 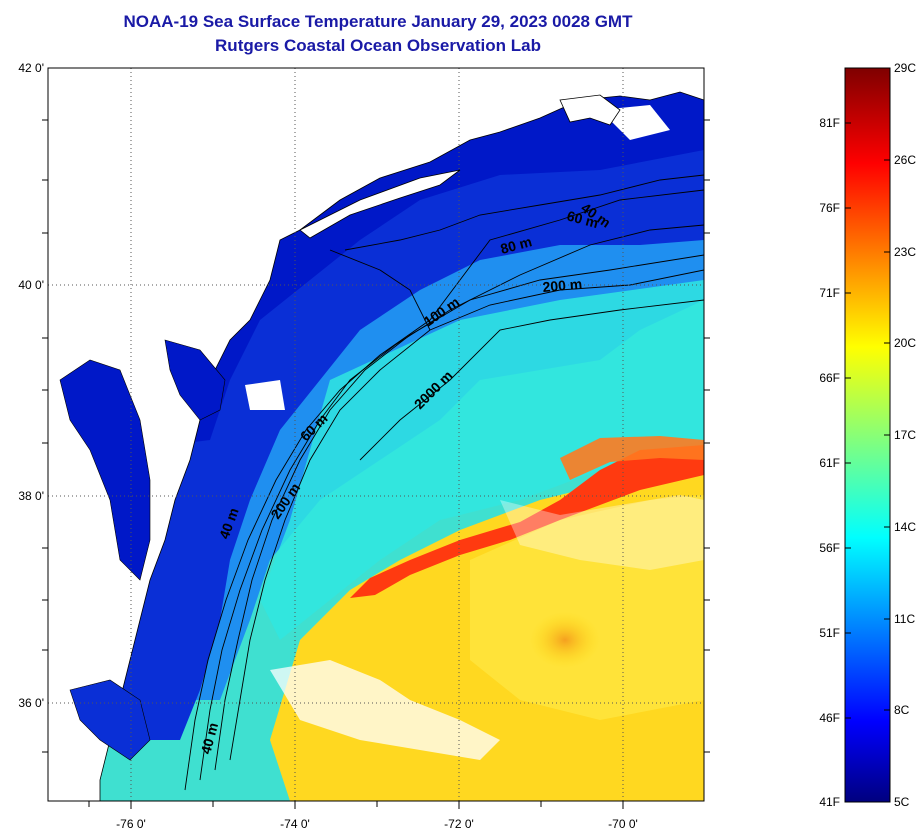 I want to click on pamlico-sound, so click(x=110, y=720).